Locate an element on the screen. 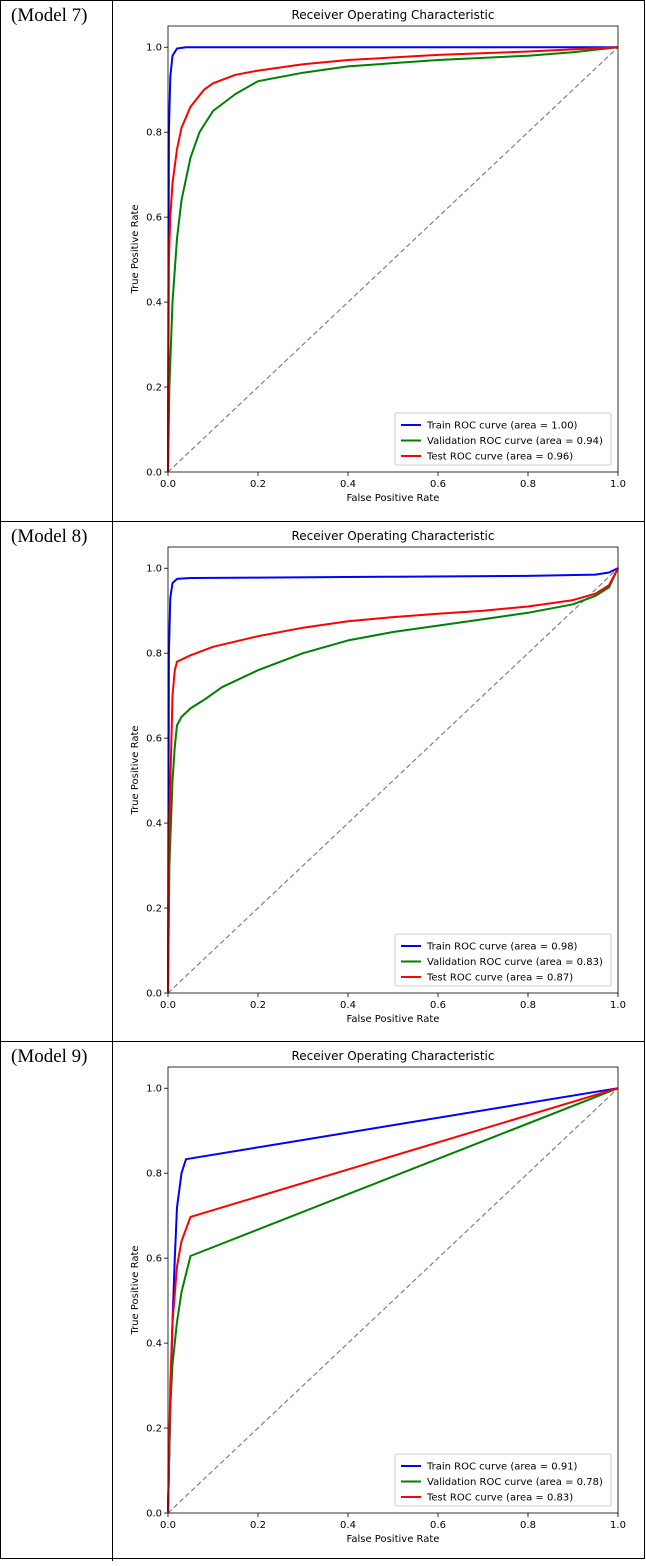 The width and height of the screenshot is (646, 1566). legend-entry: Test ROC curve (area = 0.83) is located at coordinates (499, 1498).